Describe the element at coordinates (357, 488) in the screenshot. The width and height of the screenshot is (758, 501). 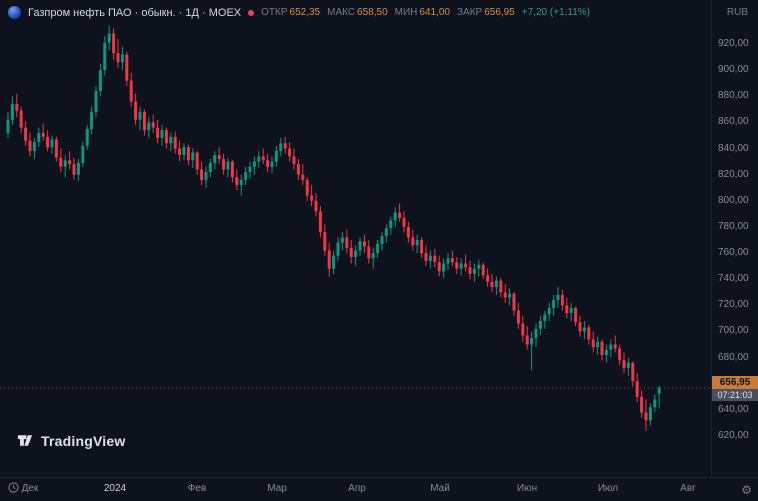
I see `time-axis-month-label: Апр` at that location.